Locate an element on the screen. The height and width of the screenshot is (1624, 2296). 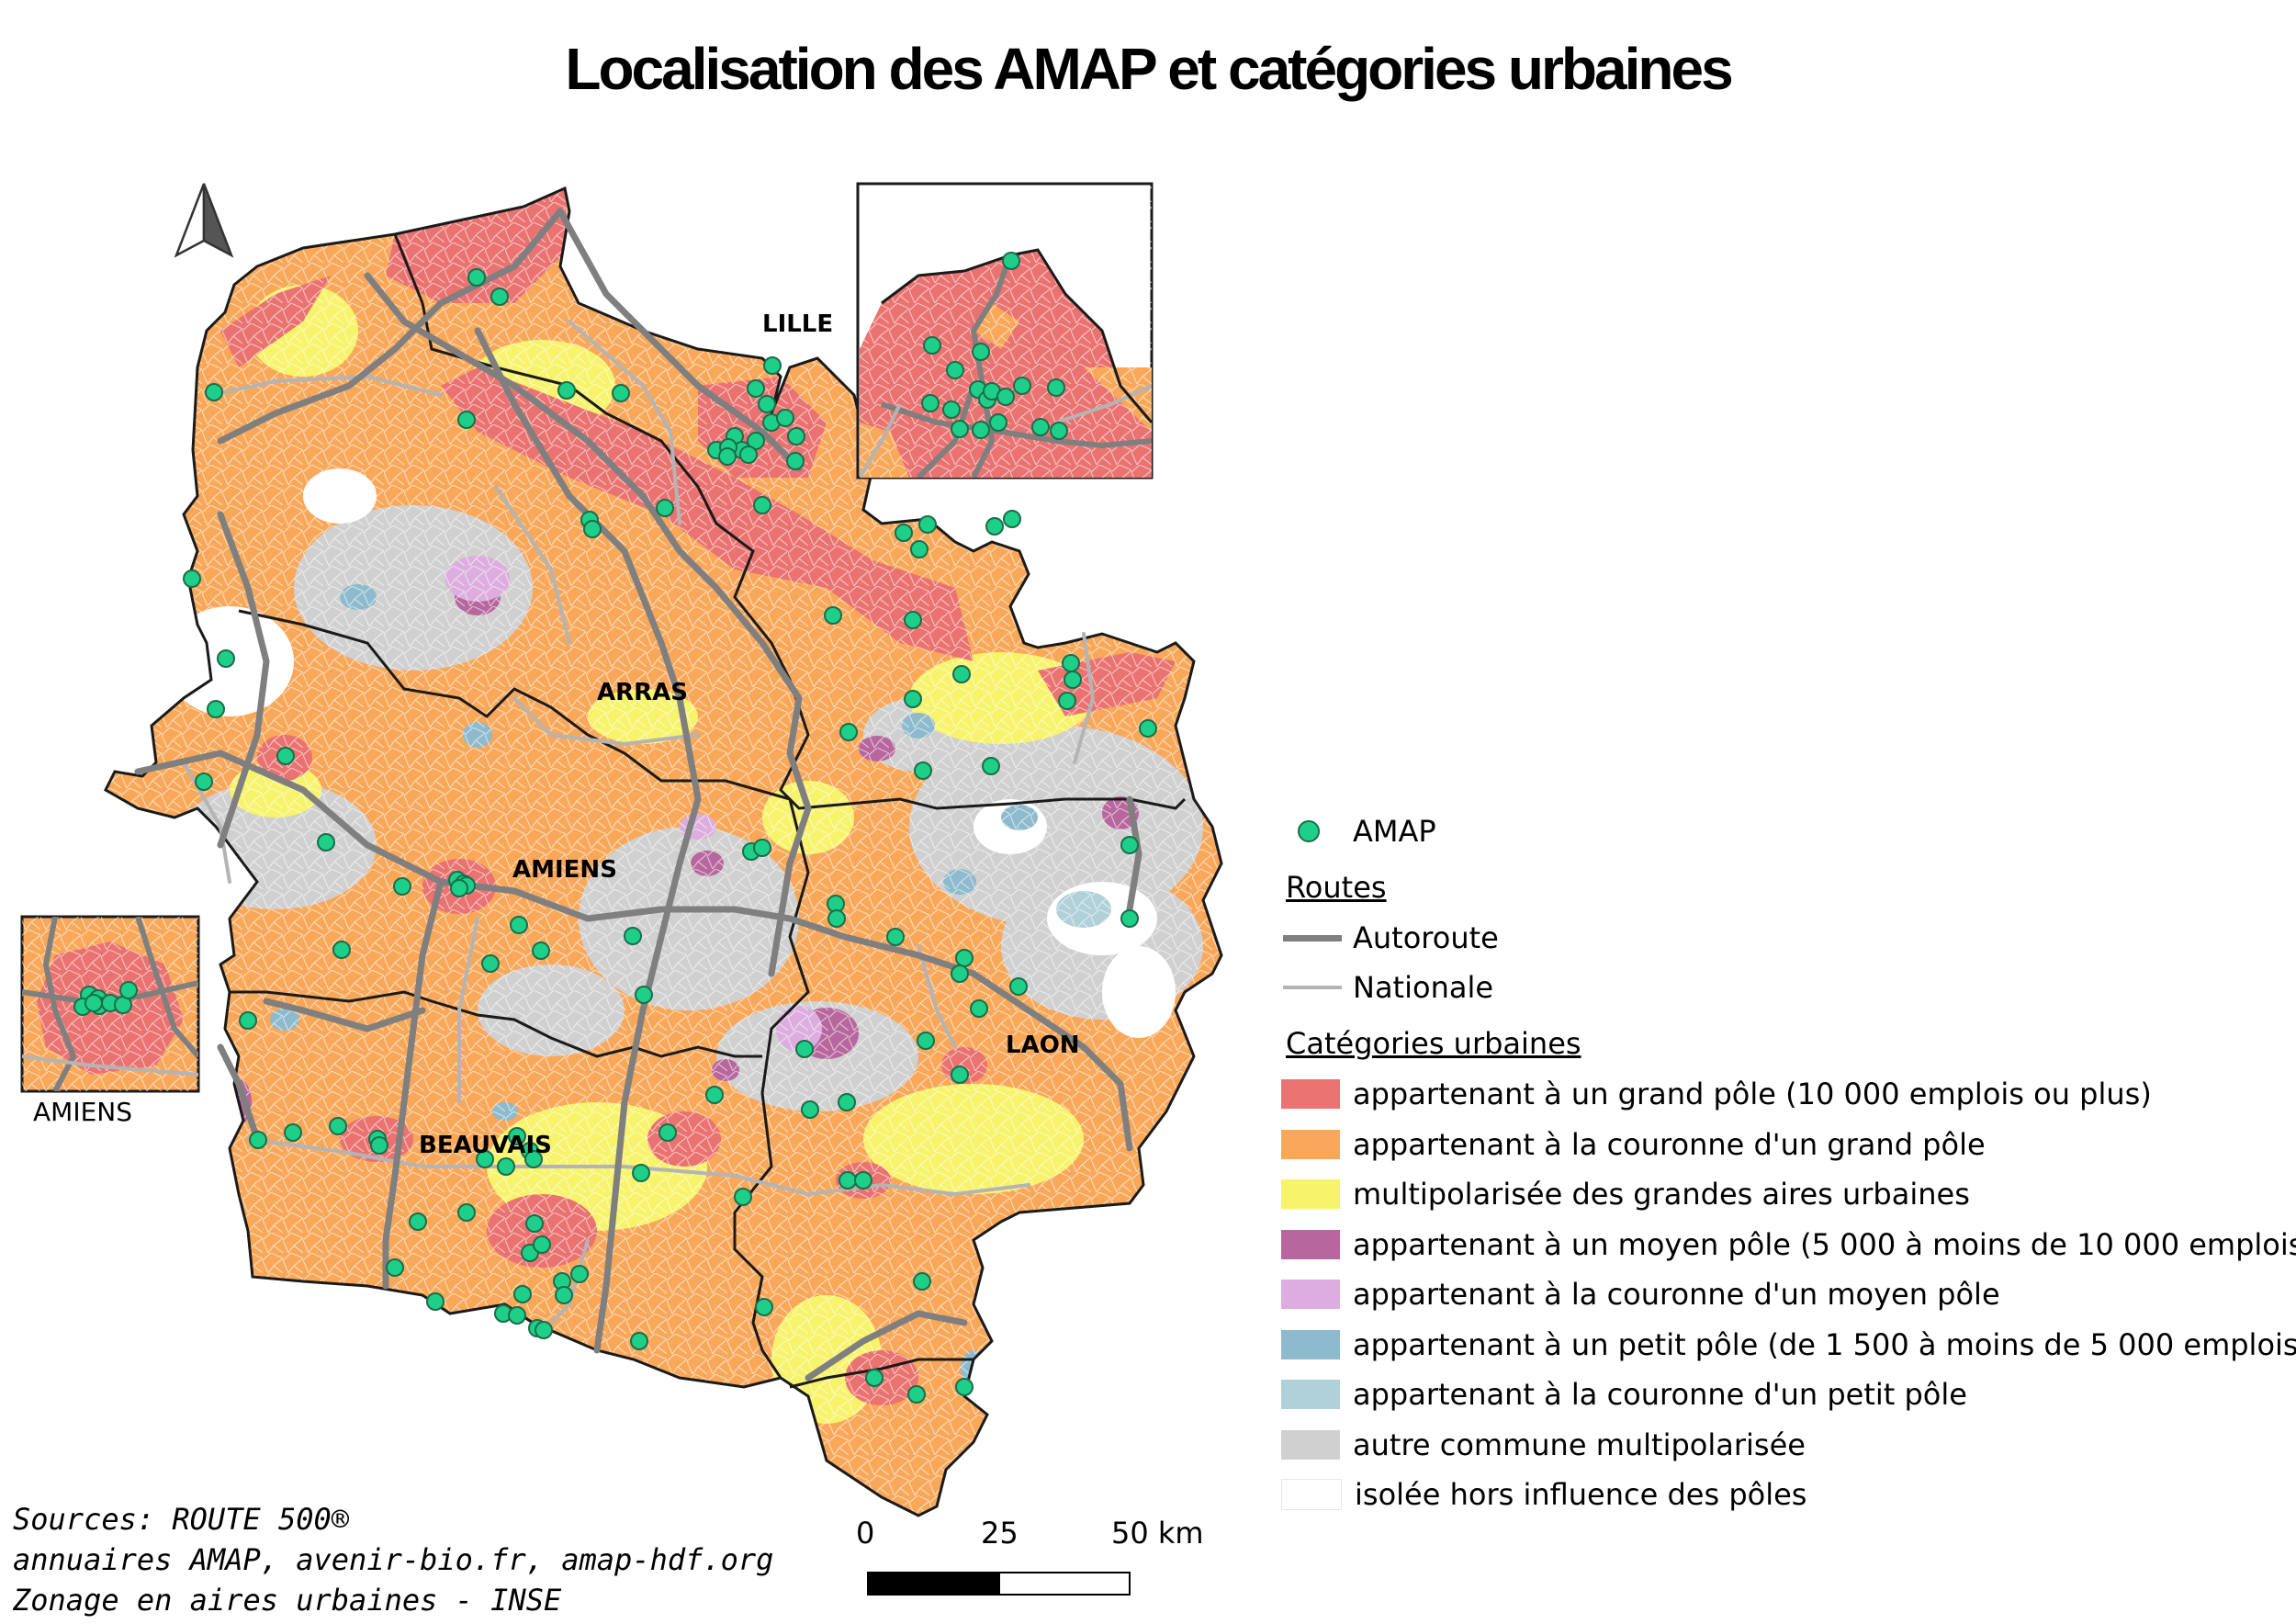
legend-autoroute: Autoroute is located at coordinates (1390, 938).